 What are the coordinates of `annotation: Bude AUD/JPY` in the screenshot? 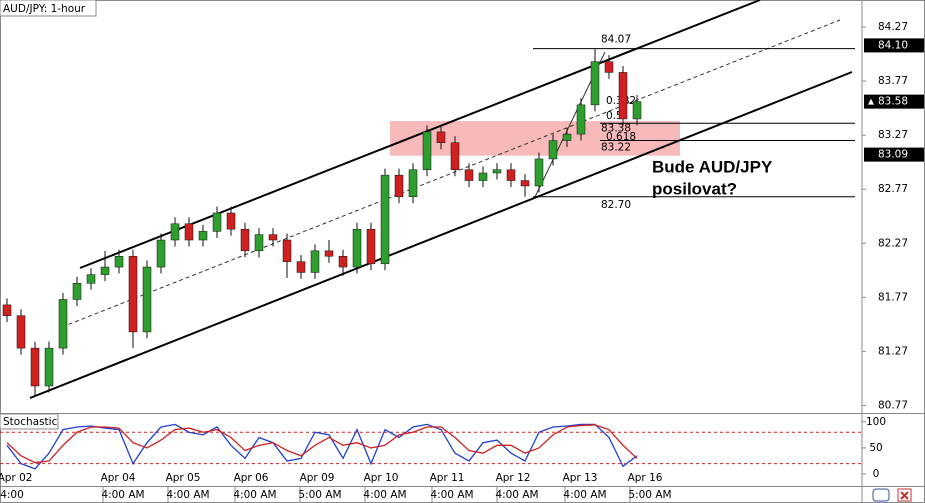 It's located at (712, 166).